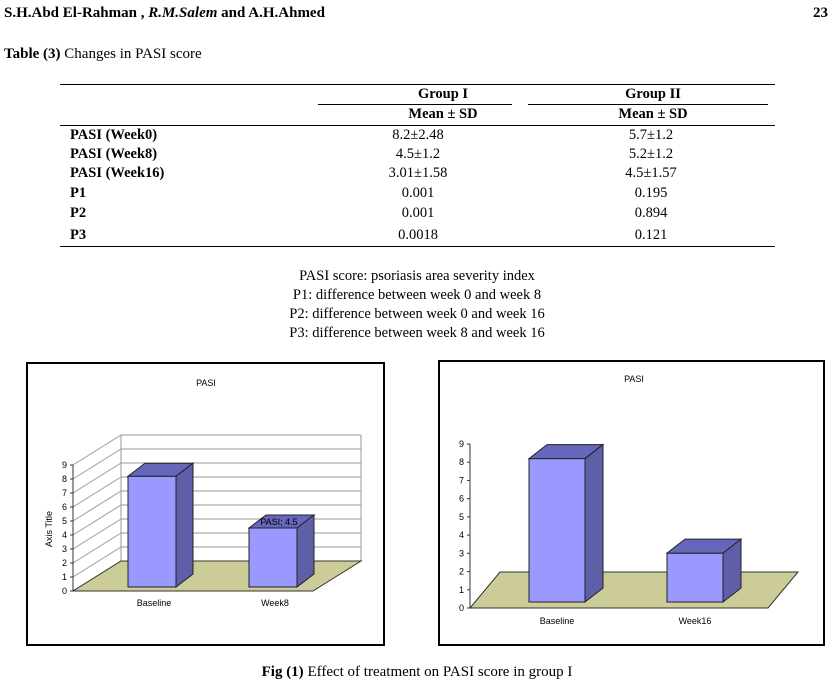  Describe the element at coordinates (417, 295) in the screenshot. I see `note-p1: P1: difference between week 0 and week 8` at that location.